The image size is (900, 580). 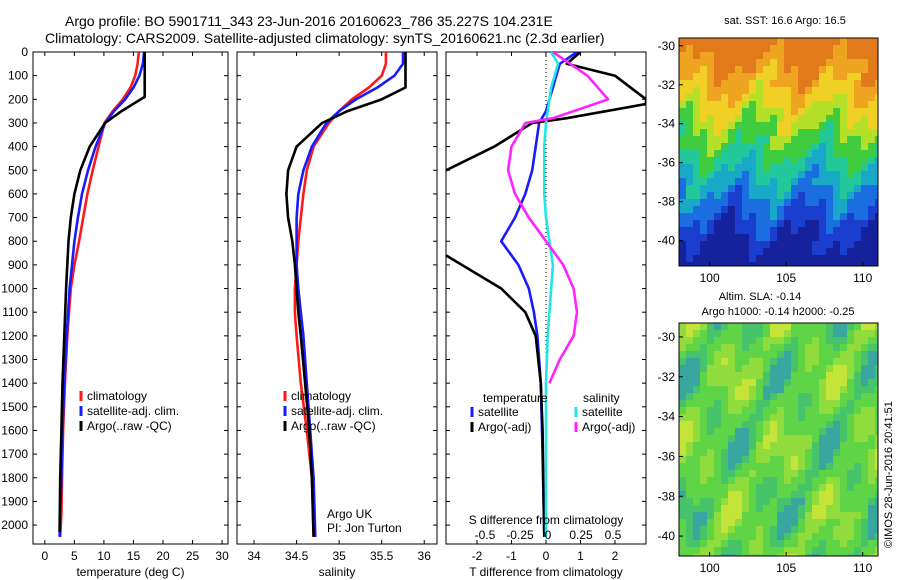 I want to click on map-frame, so click(x=778, y=439).